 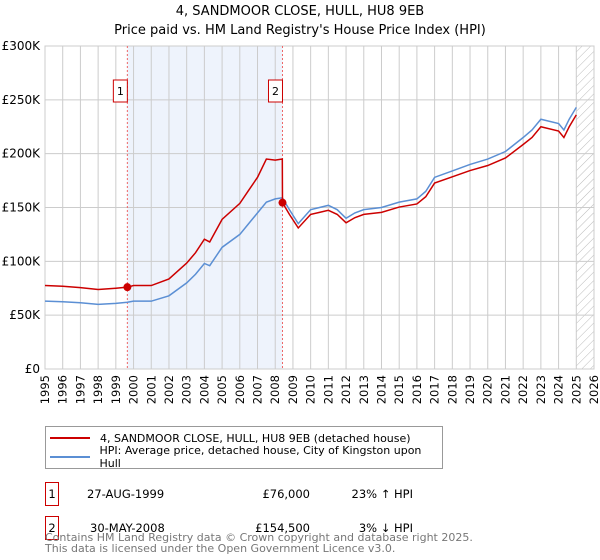 I want to click on x-tick-label: 2026, so click(x=593, y=389).